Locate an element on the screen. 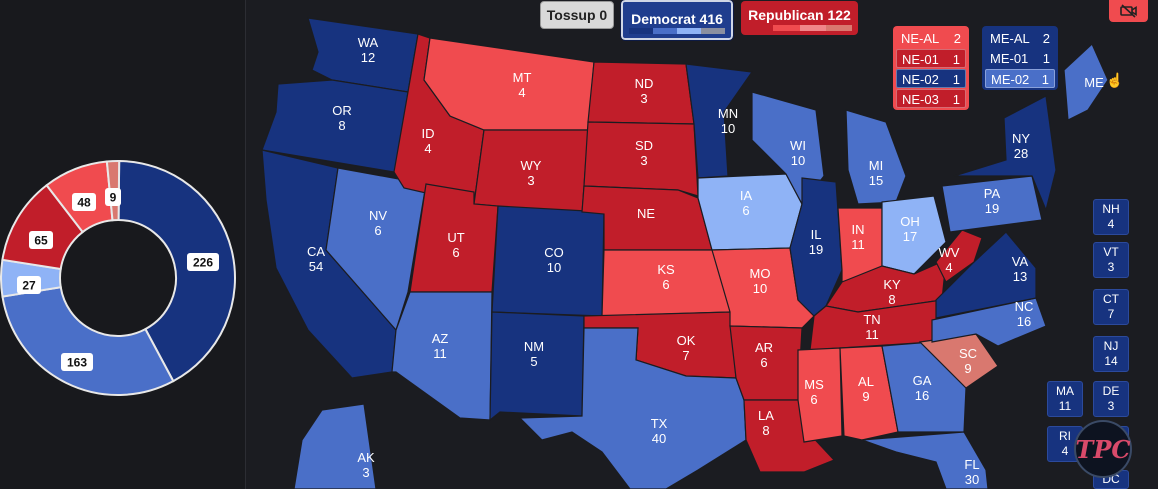 The height and width of the screenshot is (489, 1158). state-label-ak: AK 3 is located at coordinates (366, 465).